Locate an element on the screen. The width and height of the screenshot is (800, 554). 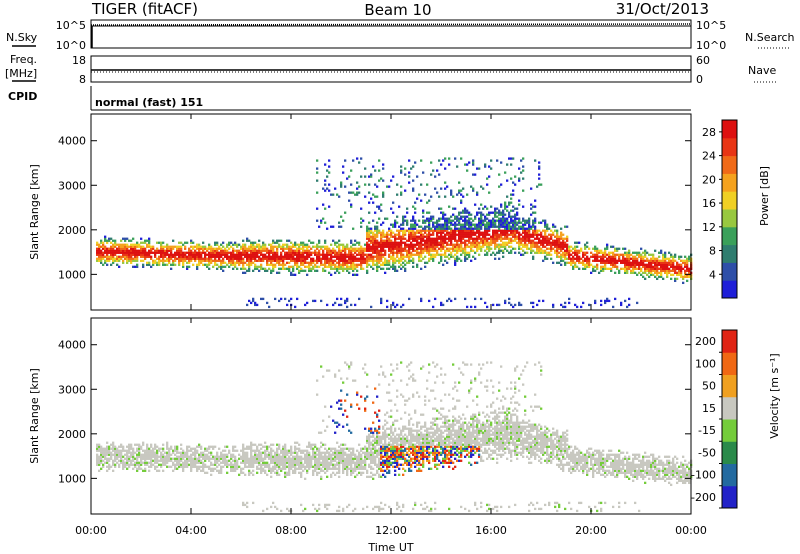
colorbar-swatch is located at coordinates (729, 289).